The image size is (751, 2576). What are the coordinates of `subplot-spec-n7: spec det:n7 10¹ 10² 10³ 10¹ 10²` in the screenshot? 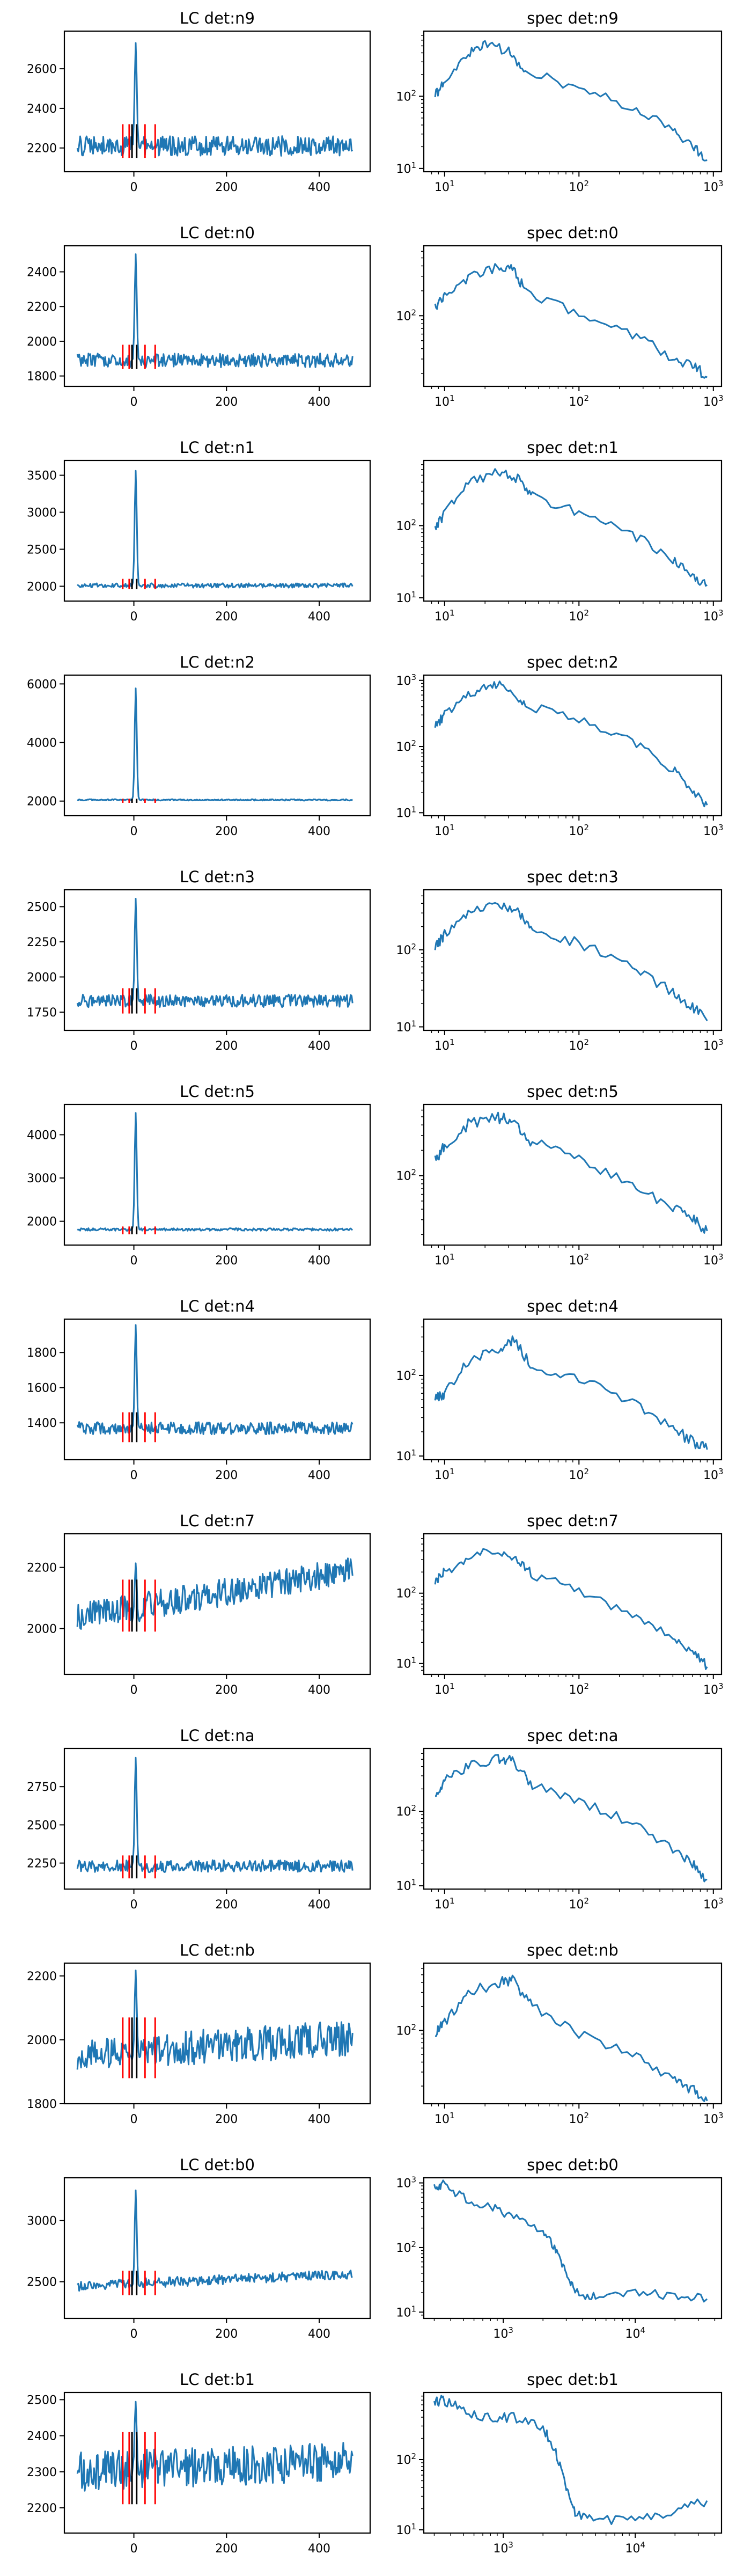 It's located at (559, 1604).